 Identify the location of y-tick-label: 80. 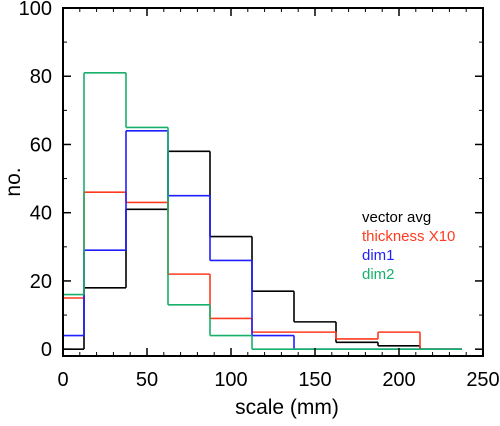
(41, 77).